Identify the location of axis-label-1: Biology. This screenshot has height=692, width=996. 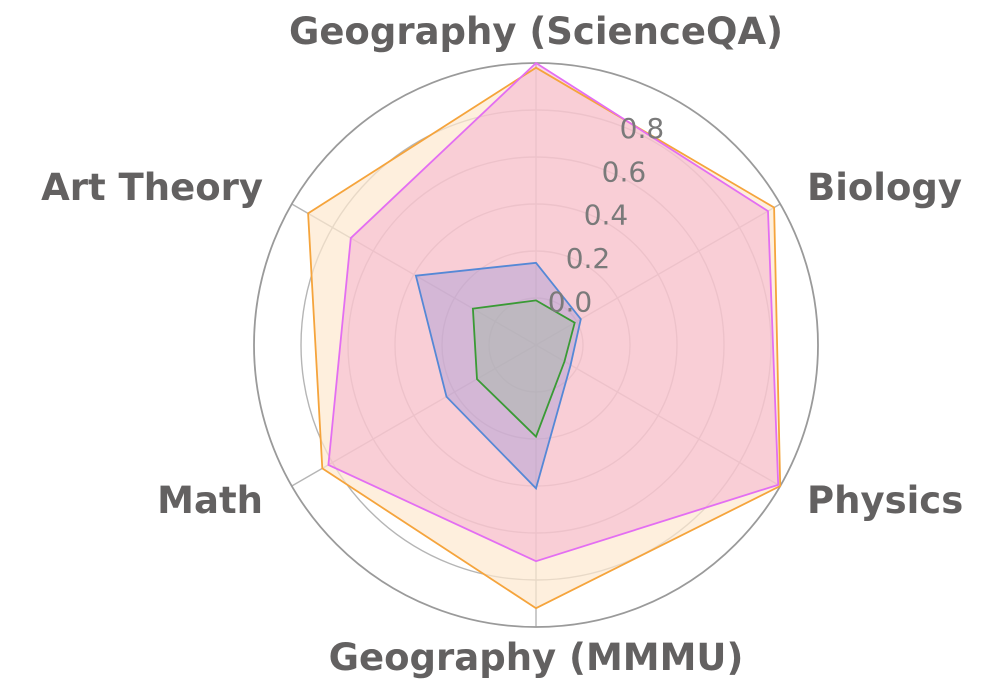
(884, 187).